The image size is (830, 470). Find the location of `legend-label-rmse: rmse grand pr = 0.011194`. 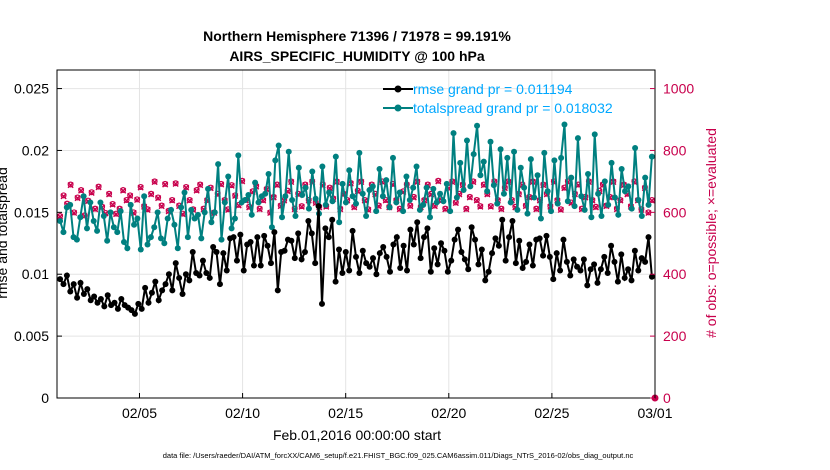

legend-label-rmse: rmse grand pr = 0.011194 is located at coordinates (493, 89).